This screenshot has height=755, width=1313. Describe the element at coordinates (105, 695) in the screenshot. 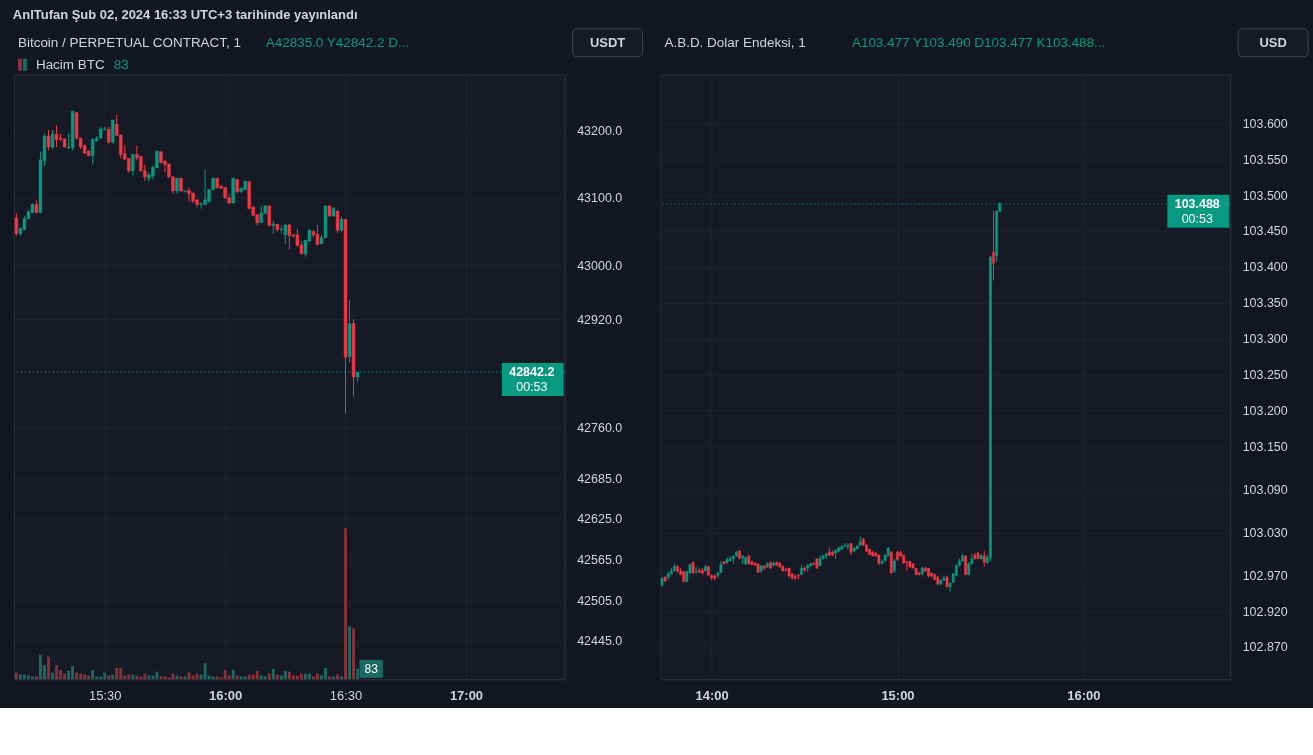

I see `x-tick-label: 15:30` at that location.